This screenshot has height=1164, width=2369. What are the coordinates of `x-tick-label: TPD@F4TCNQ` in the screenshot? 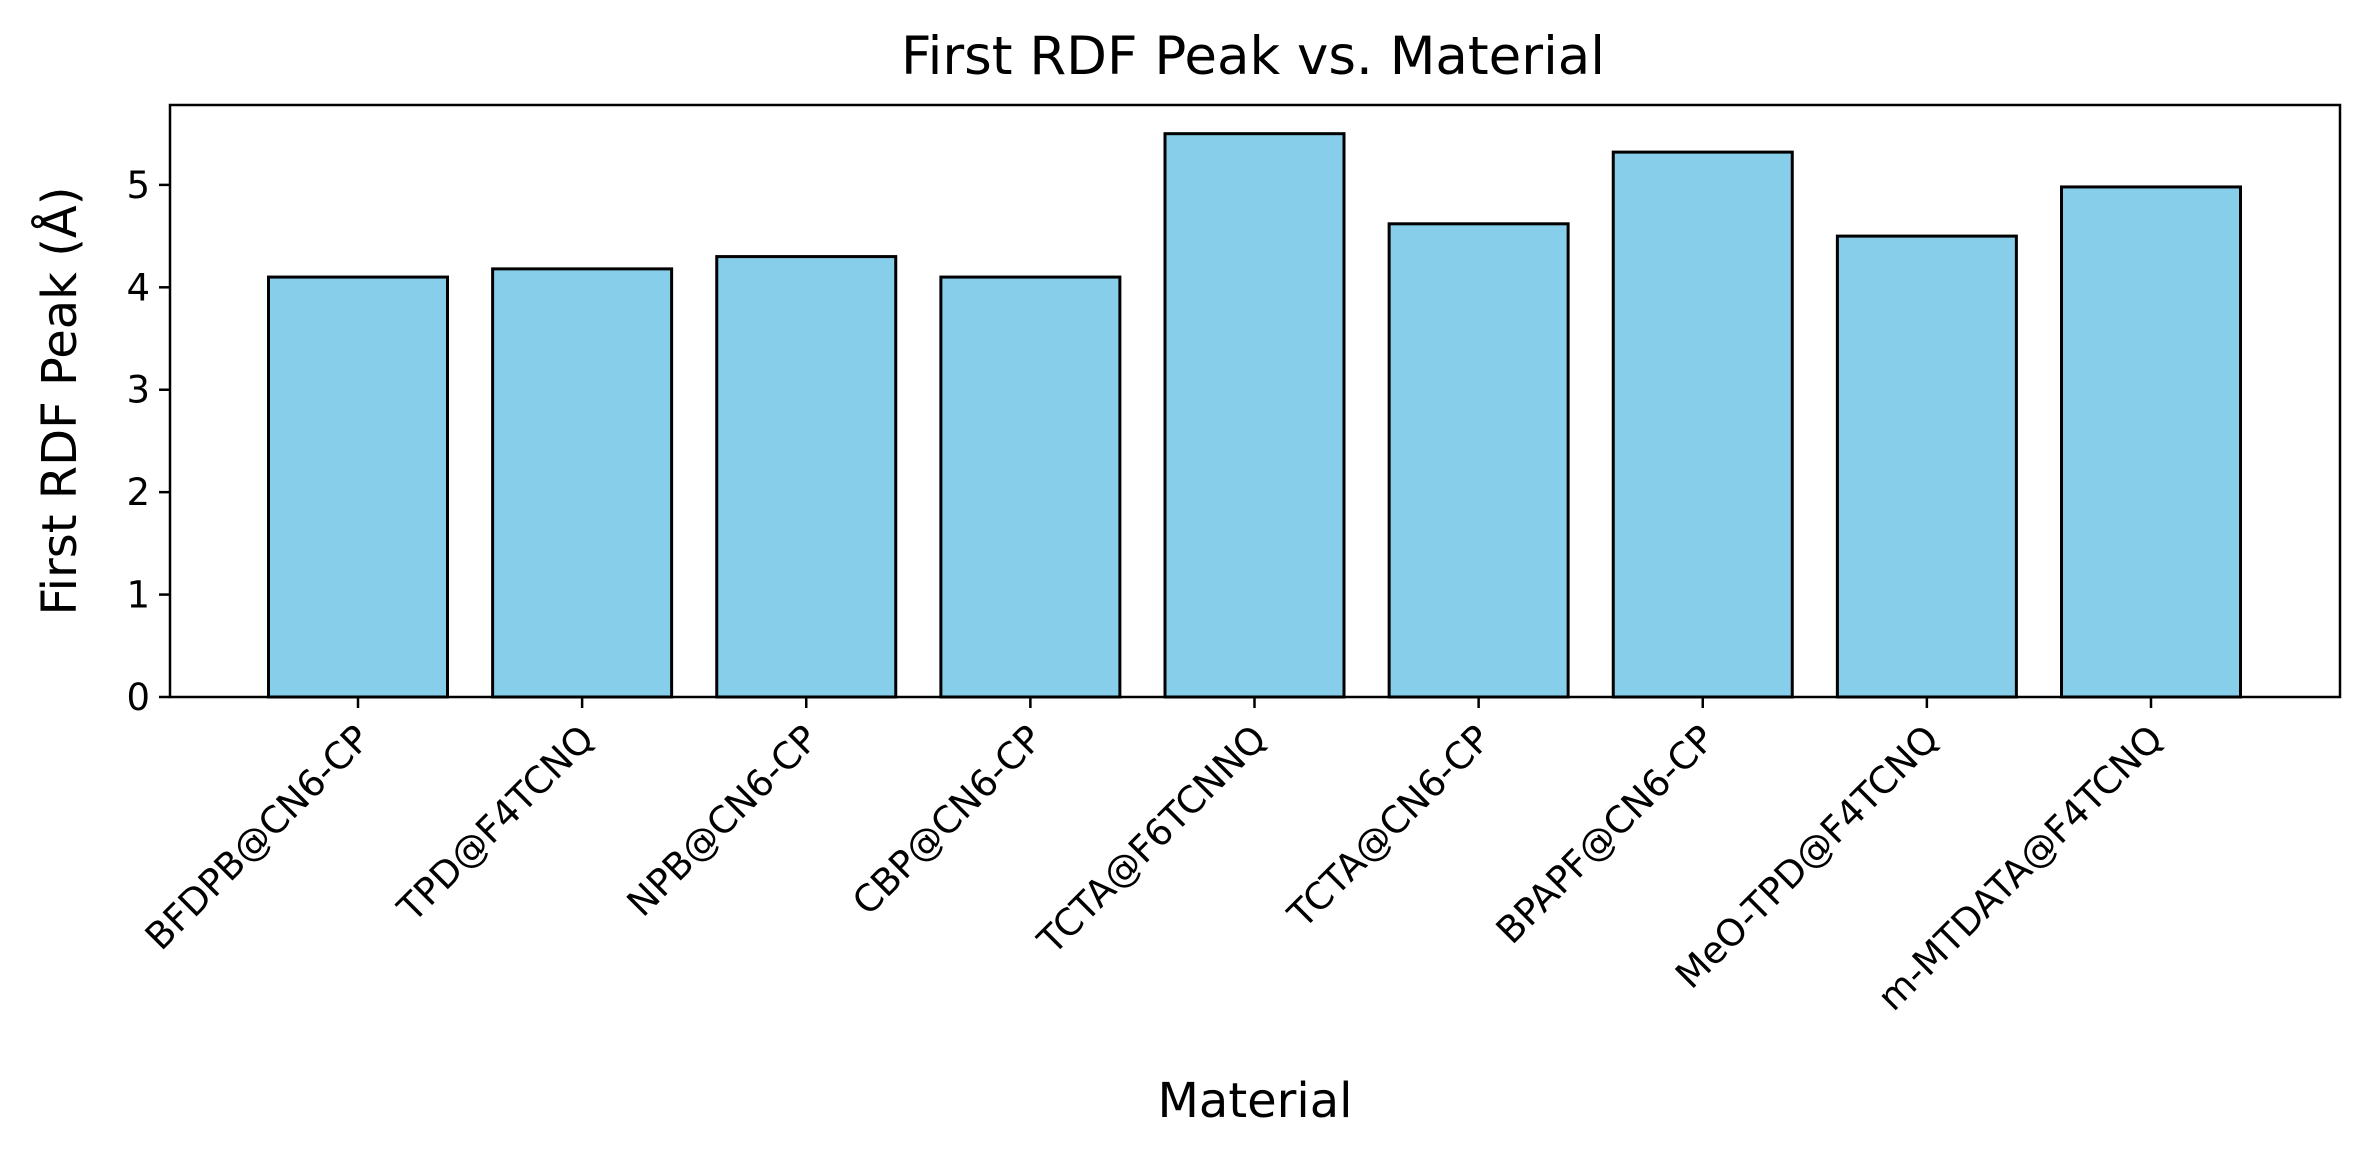 It's located at (496, 824).